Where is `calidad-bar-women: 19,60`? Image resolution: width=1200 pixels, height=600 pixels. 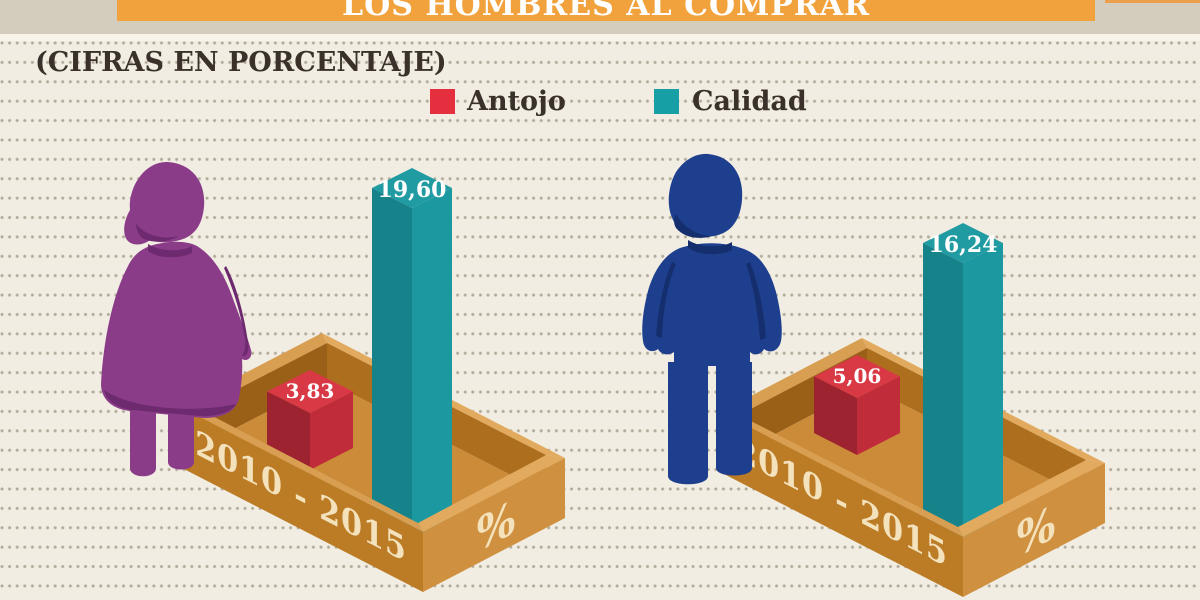
calidad-bar-women: 19,60 is located at coordinates (412, 356).